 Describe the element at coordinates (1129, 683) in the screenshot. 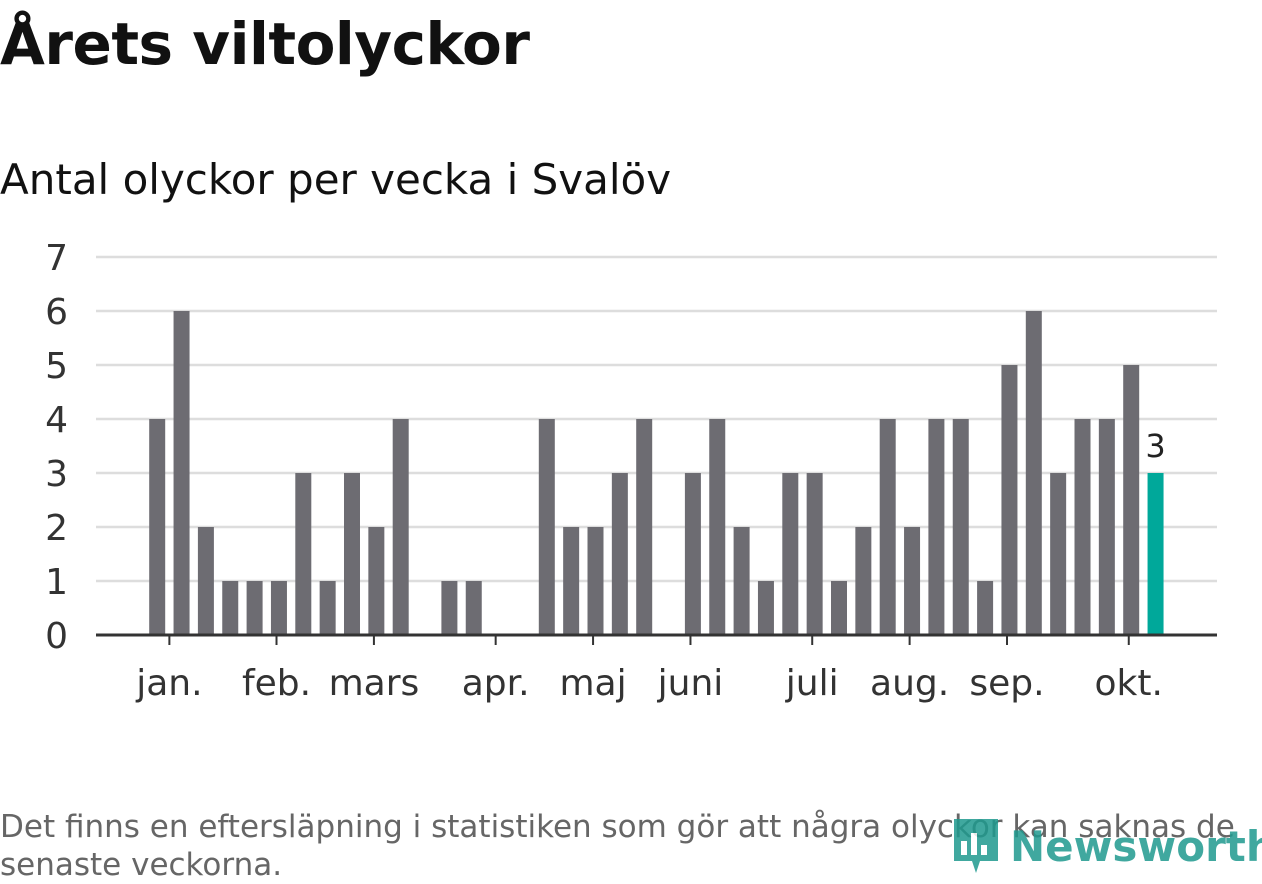

I see `x-tick-label: okt.` at that location.